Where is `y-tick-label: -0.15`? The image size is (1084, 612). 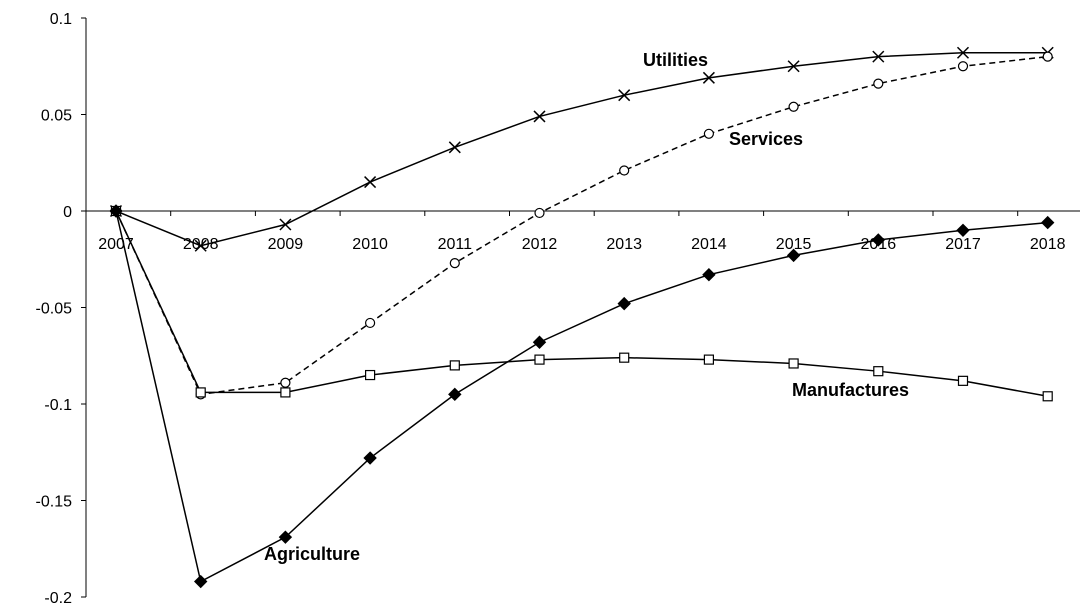
y-tick-label: -0.15 is located at coordinates (54, 502).